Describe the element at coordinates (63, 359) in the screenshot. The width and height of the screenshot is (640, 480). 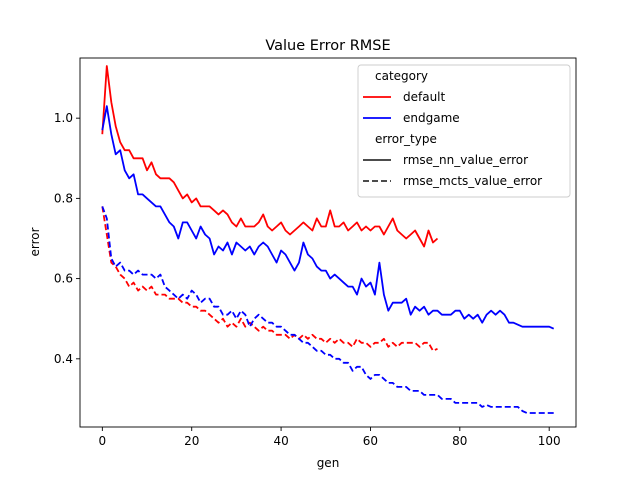
I see `y-tick-label: 0.4` at that location.